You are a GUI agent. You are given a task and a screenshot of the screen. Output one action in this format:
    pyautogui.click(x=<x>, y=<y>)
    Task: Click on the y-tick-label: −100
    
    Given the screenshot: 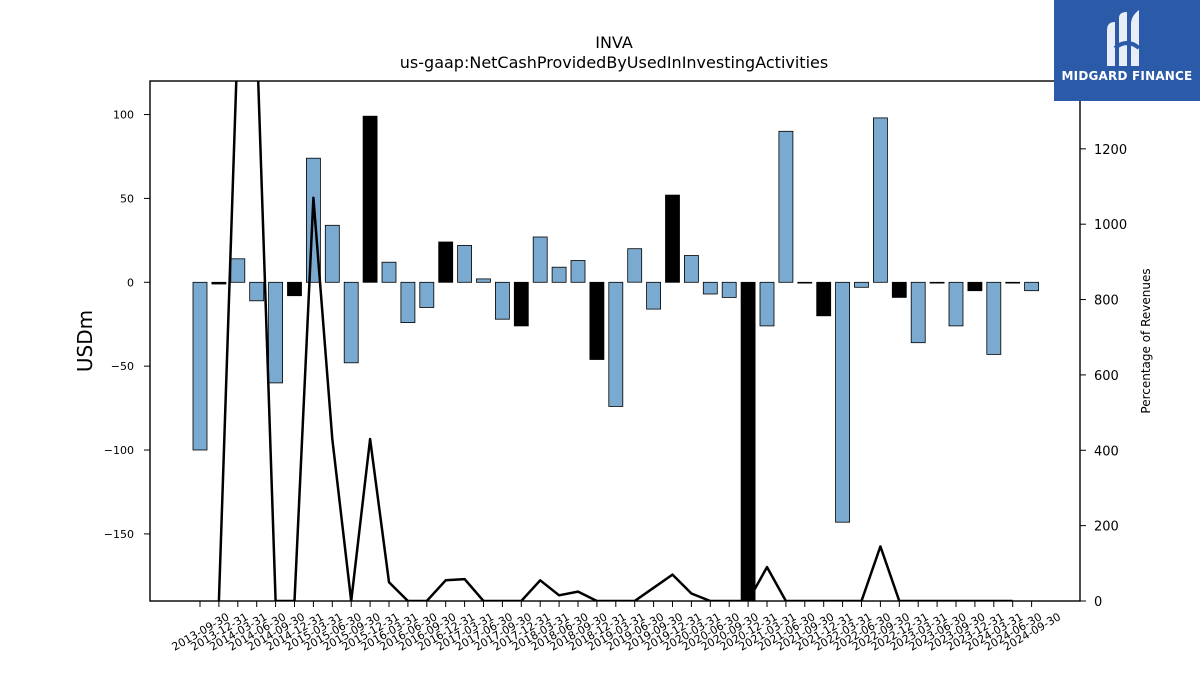 What is the action you would take?
    pyautogui.click(x=119, y=450)
    